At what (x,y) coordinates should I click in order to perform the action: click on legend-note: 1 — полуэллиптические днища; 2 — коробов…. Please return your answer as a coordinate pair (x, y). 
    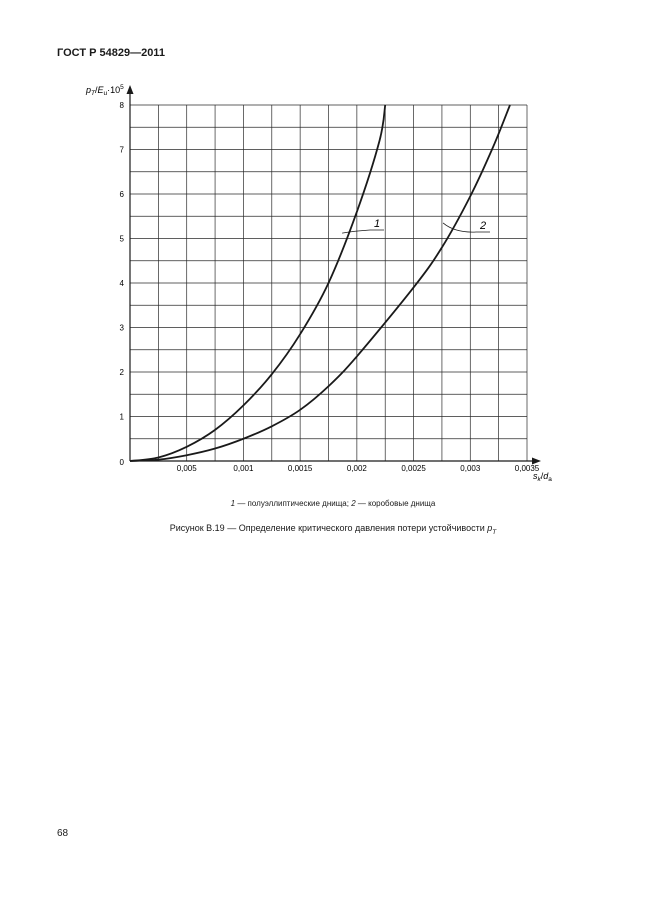
    Looking at the image, I should click on (323, 503).